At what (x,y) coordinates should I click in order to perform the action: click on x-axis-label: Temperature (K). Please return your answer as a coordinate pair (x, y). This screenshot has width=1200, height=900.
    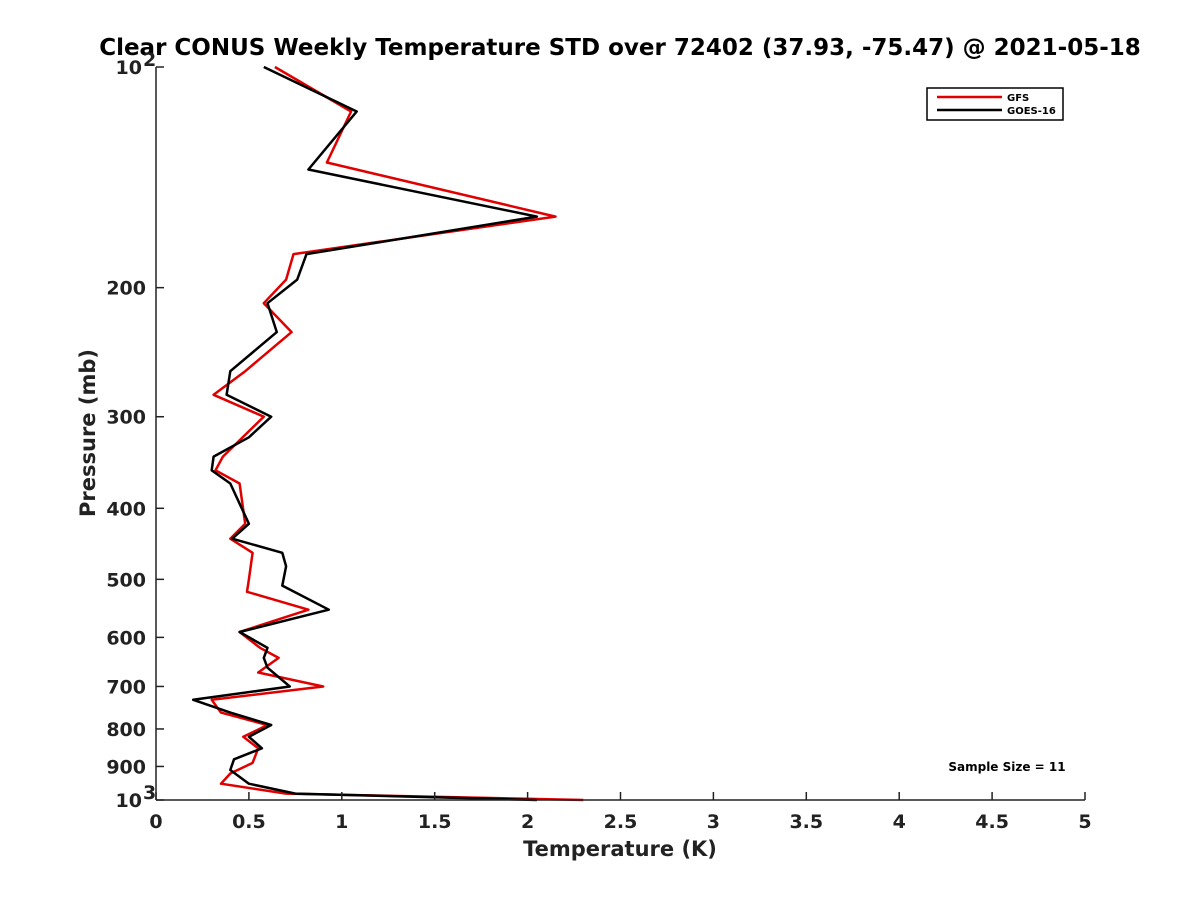
    Looking at the image, I should click on (620, 849).